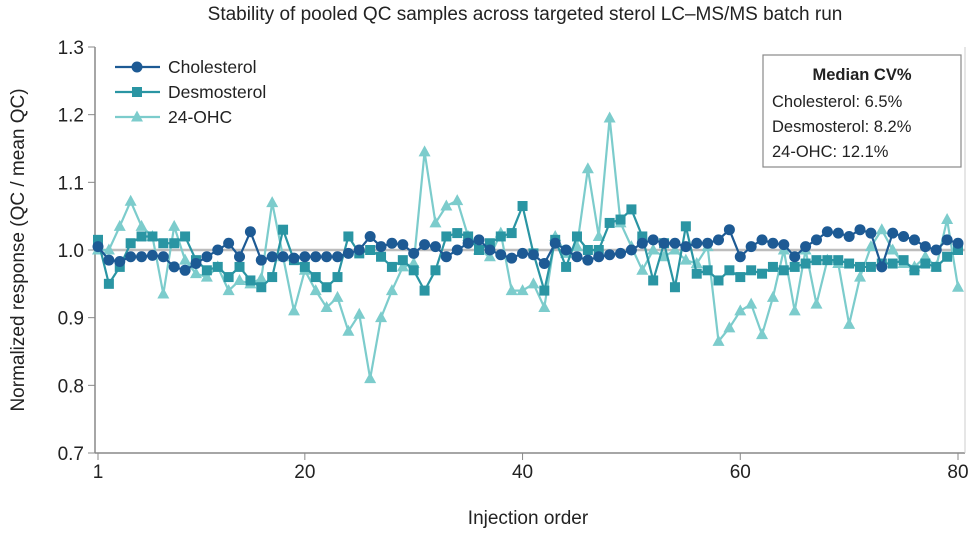 This screenshot has height=535, width=971. Describe the element at coordinates (212, 67) in the screenshot. I see `legend-label: Cholesterol` at that location.